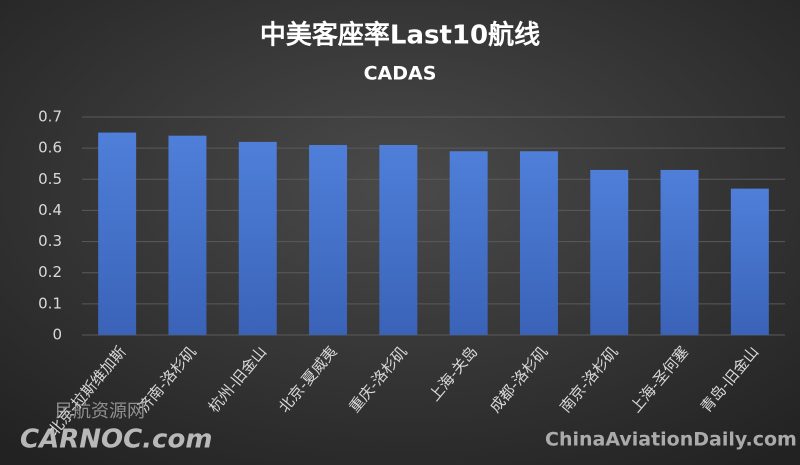  I want to click on chart-title: 中美客座率Last10航线, so click(400, 35).